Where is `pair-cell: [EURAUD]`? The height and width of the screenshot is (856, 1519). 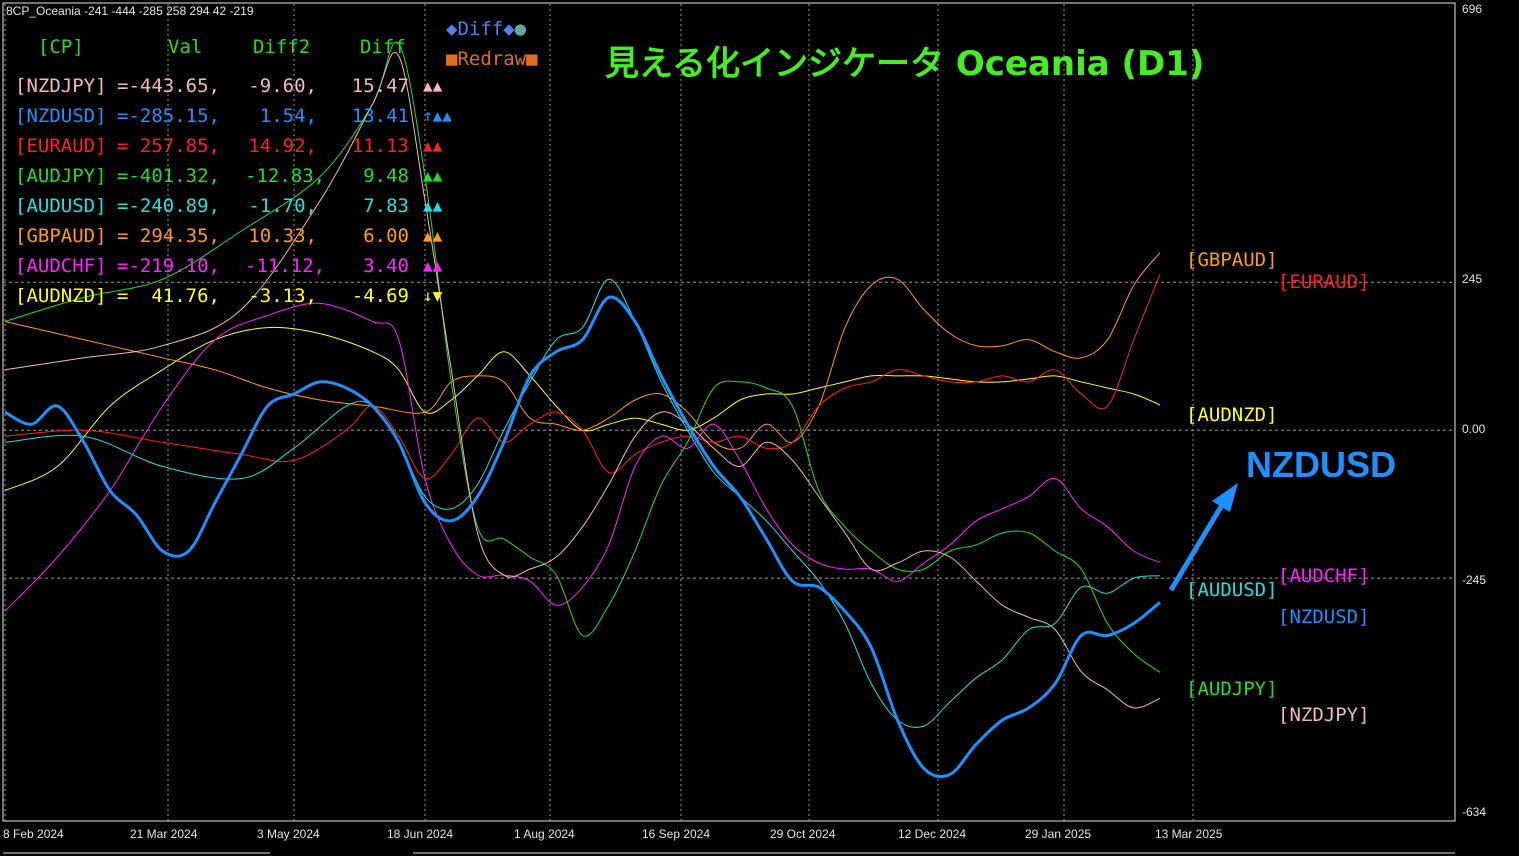 pair-cell: [EURAUD] is located at coordinates (61, 146).